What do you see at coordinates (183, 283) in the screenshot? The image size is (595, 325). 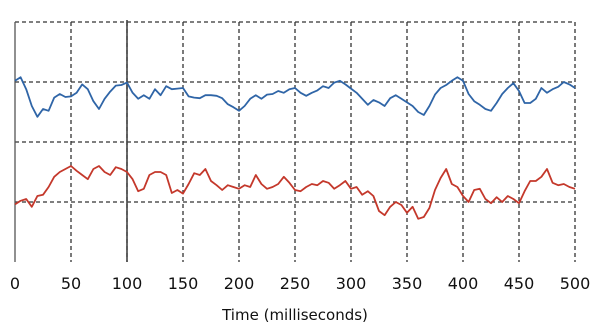 I see `x-tick-label: 150` at bounding box center [183, 283].